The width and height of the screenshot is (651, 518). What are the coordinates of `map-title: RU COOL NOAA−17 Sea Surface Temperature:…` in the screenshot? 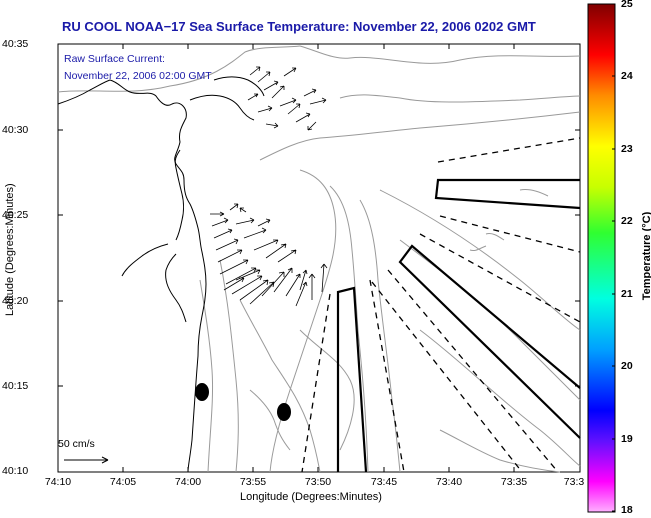 It's located at (299, 26).